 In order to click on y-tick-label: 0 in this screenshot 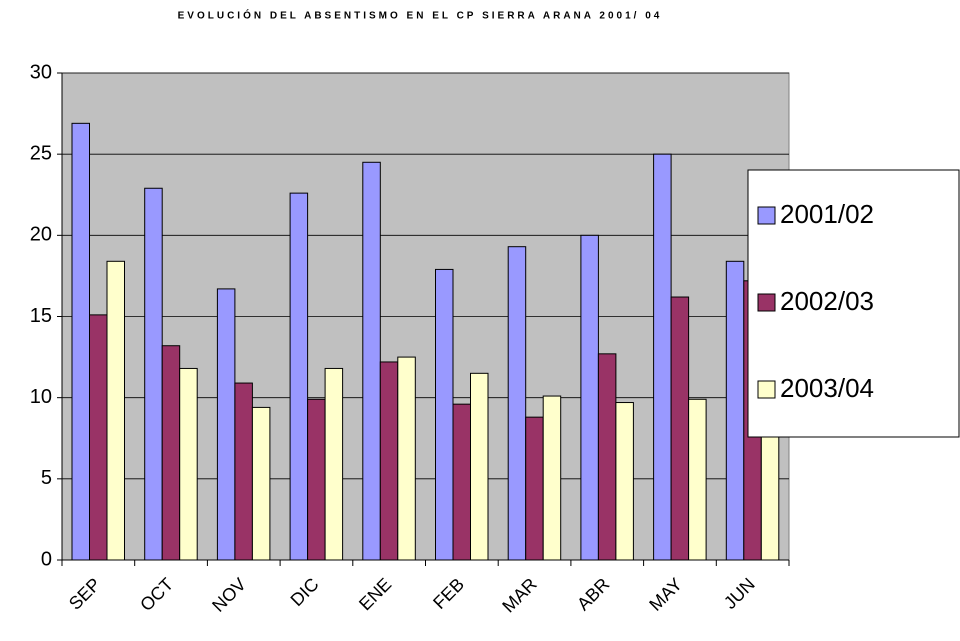, I will do `click(46, 559)`.